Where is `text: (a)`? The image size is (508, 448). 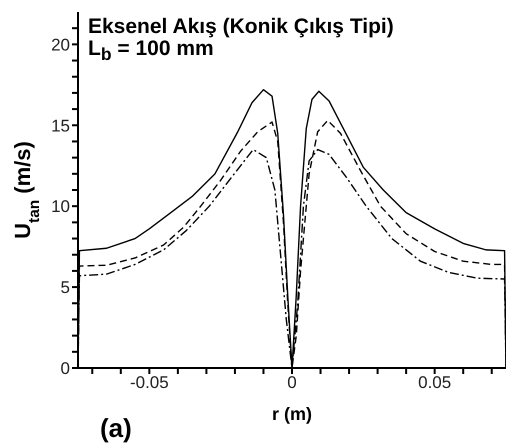
text: (a) is located at coordinates (116, 428).